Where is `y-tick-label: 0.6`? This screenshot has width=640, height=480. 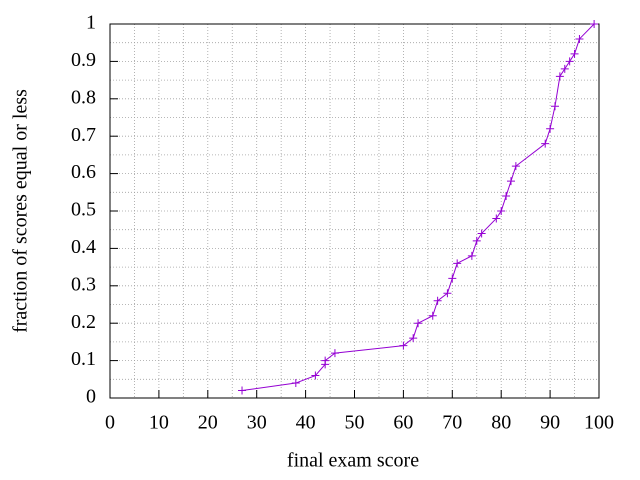
y-tick-label: 0.6 is located at coordinates (83, 172).